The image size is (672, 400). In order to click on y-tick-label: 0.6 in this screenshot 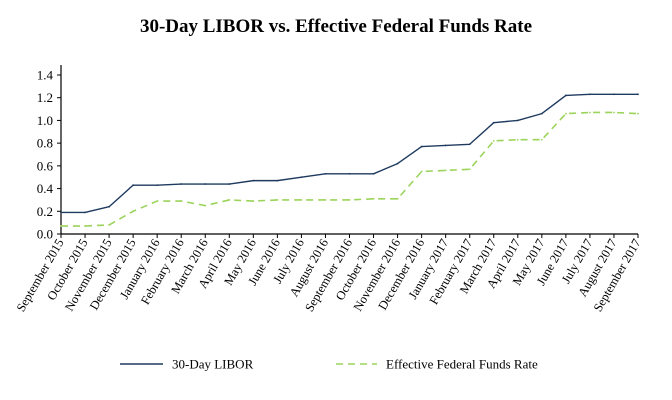, I will do `click(45, 165)`.